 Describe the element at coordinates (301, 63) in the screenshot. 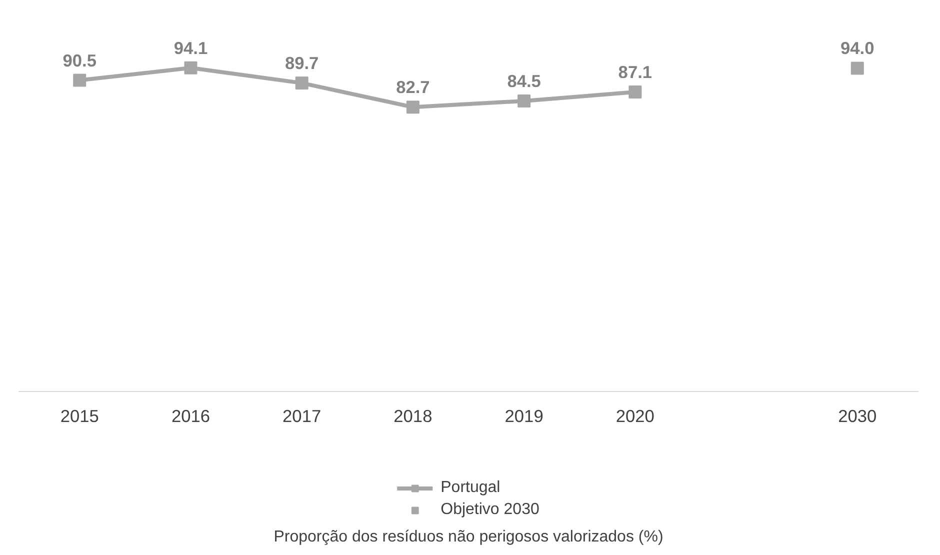

I see `data-label: 89.7` at that location.